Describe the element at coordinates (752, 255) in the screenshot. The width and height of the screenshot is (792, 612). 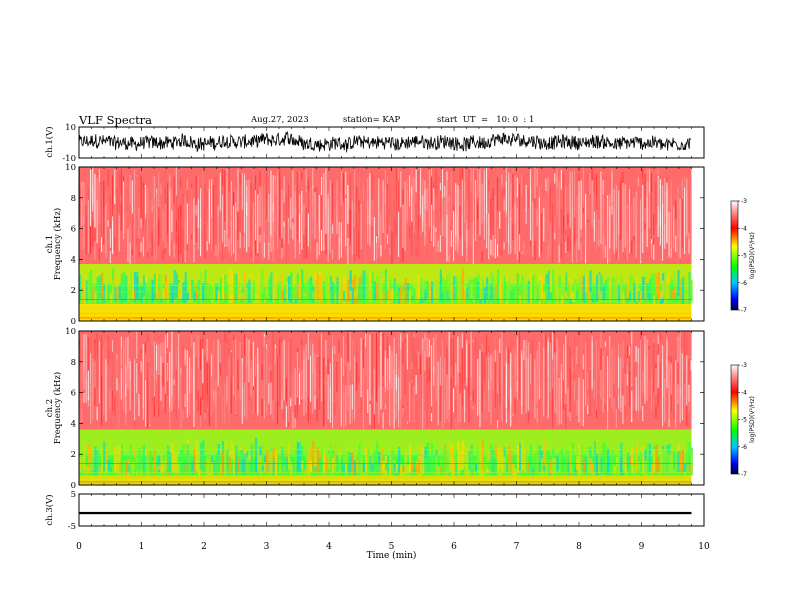
I see `colorbar-label: log(PSD)(V²/Hz)` at that location.